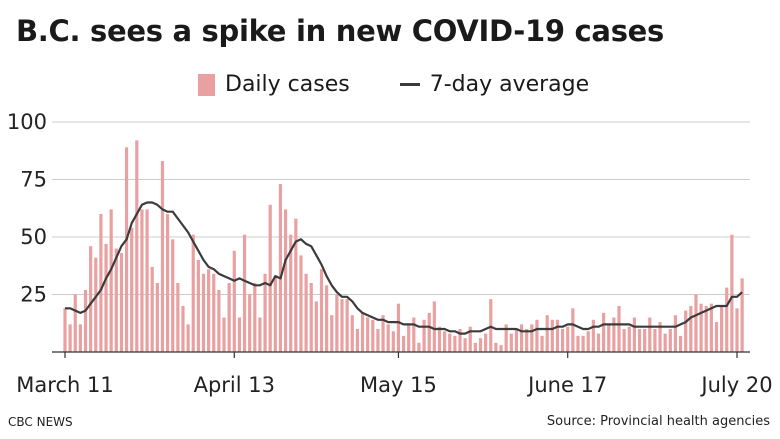  Describe the element at coordinates (658, 421) in the screenshot. I see `source-label: Source: Provincial health agencies` at that location.